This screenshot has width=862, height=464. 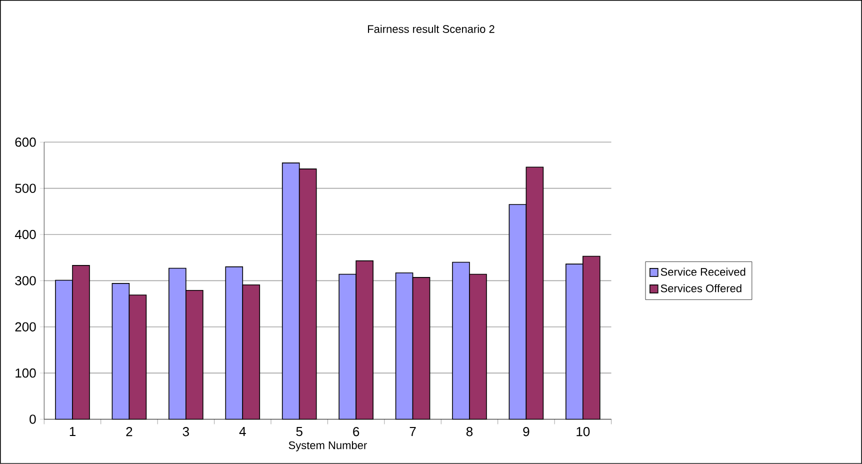 What do you see at coordinates (25, 188) in the screenshot?
I see `y-tick-label: 500` at bounding box center [25, 188].